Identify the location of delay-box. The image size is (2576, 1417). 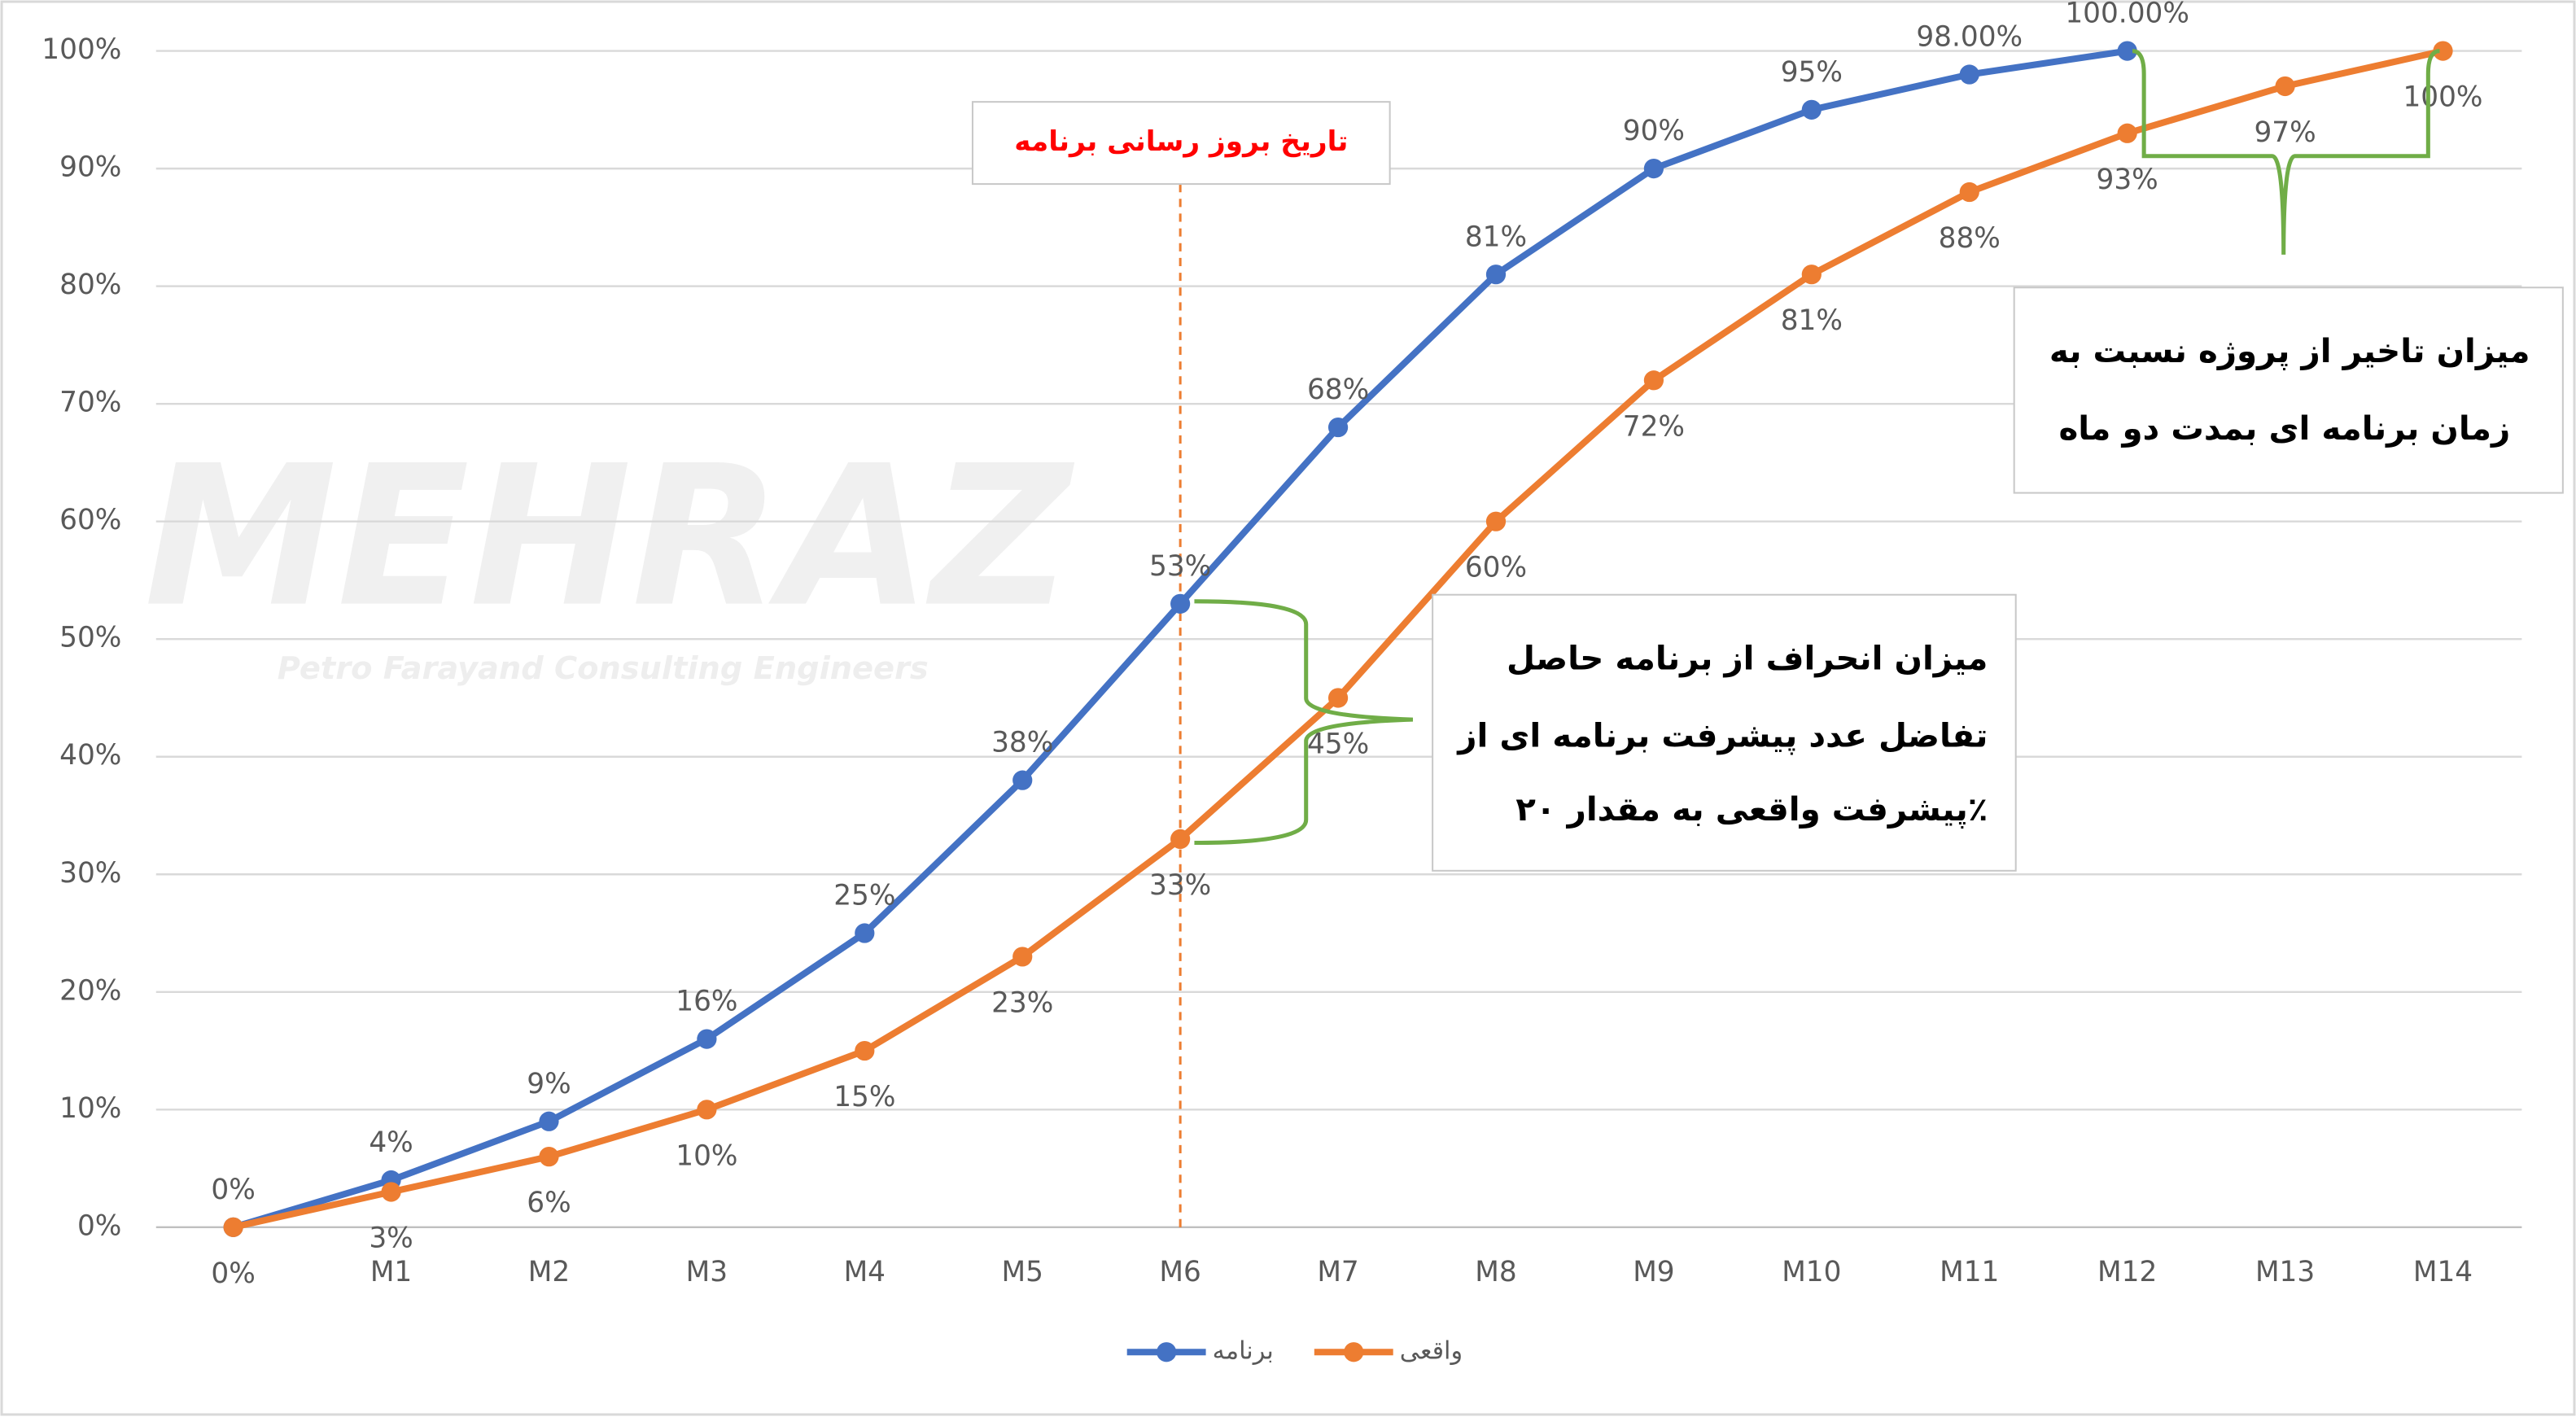
(2288, 390).